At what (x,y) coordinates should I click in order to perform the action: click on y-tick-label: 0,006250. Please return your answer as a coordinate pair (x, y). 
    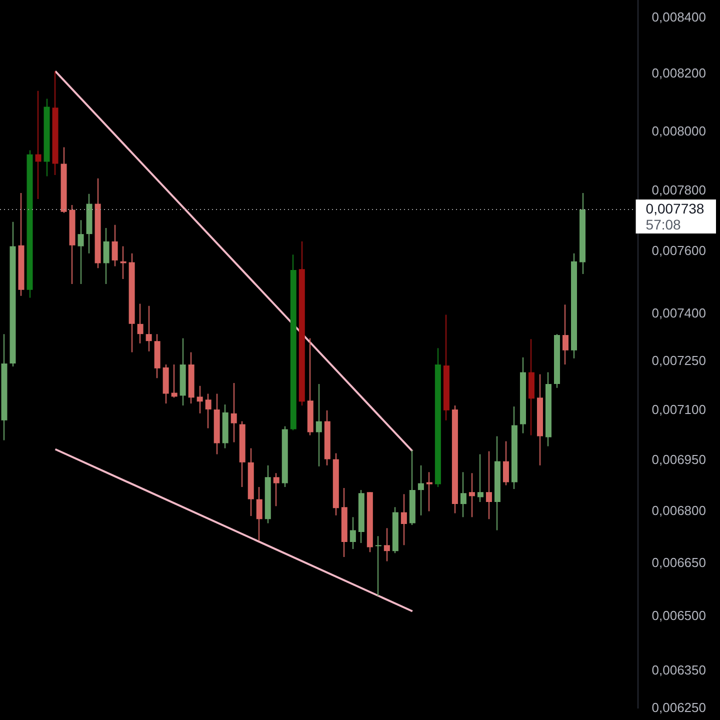
    Looking at the image, I should click on (679, 707).